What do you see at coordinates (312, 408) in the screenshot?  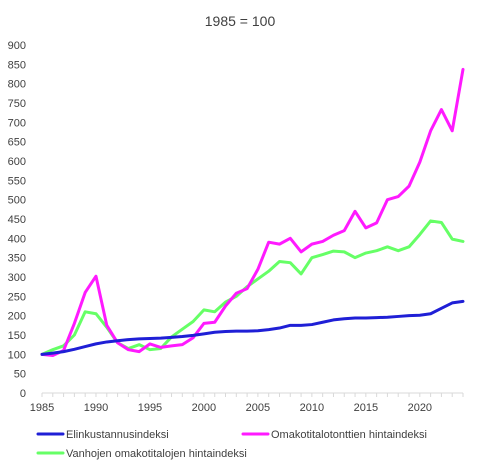 I see `x-tick-label: 2010` at bounding box center [312, 408].